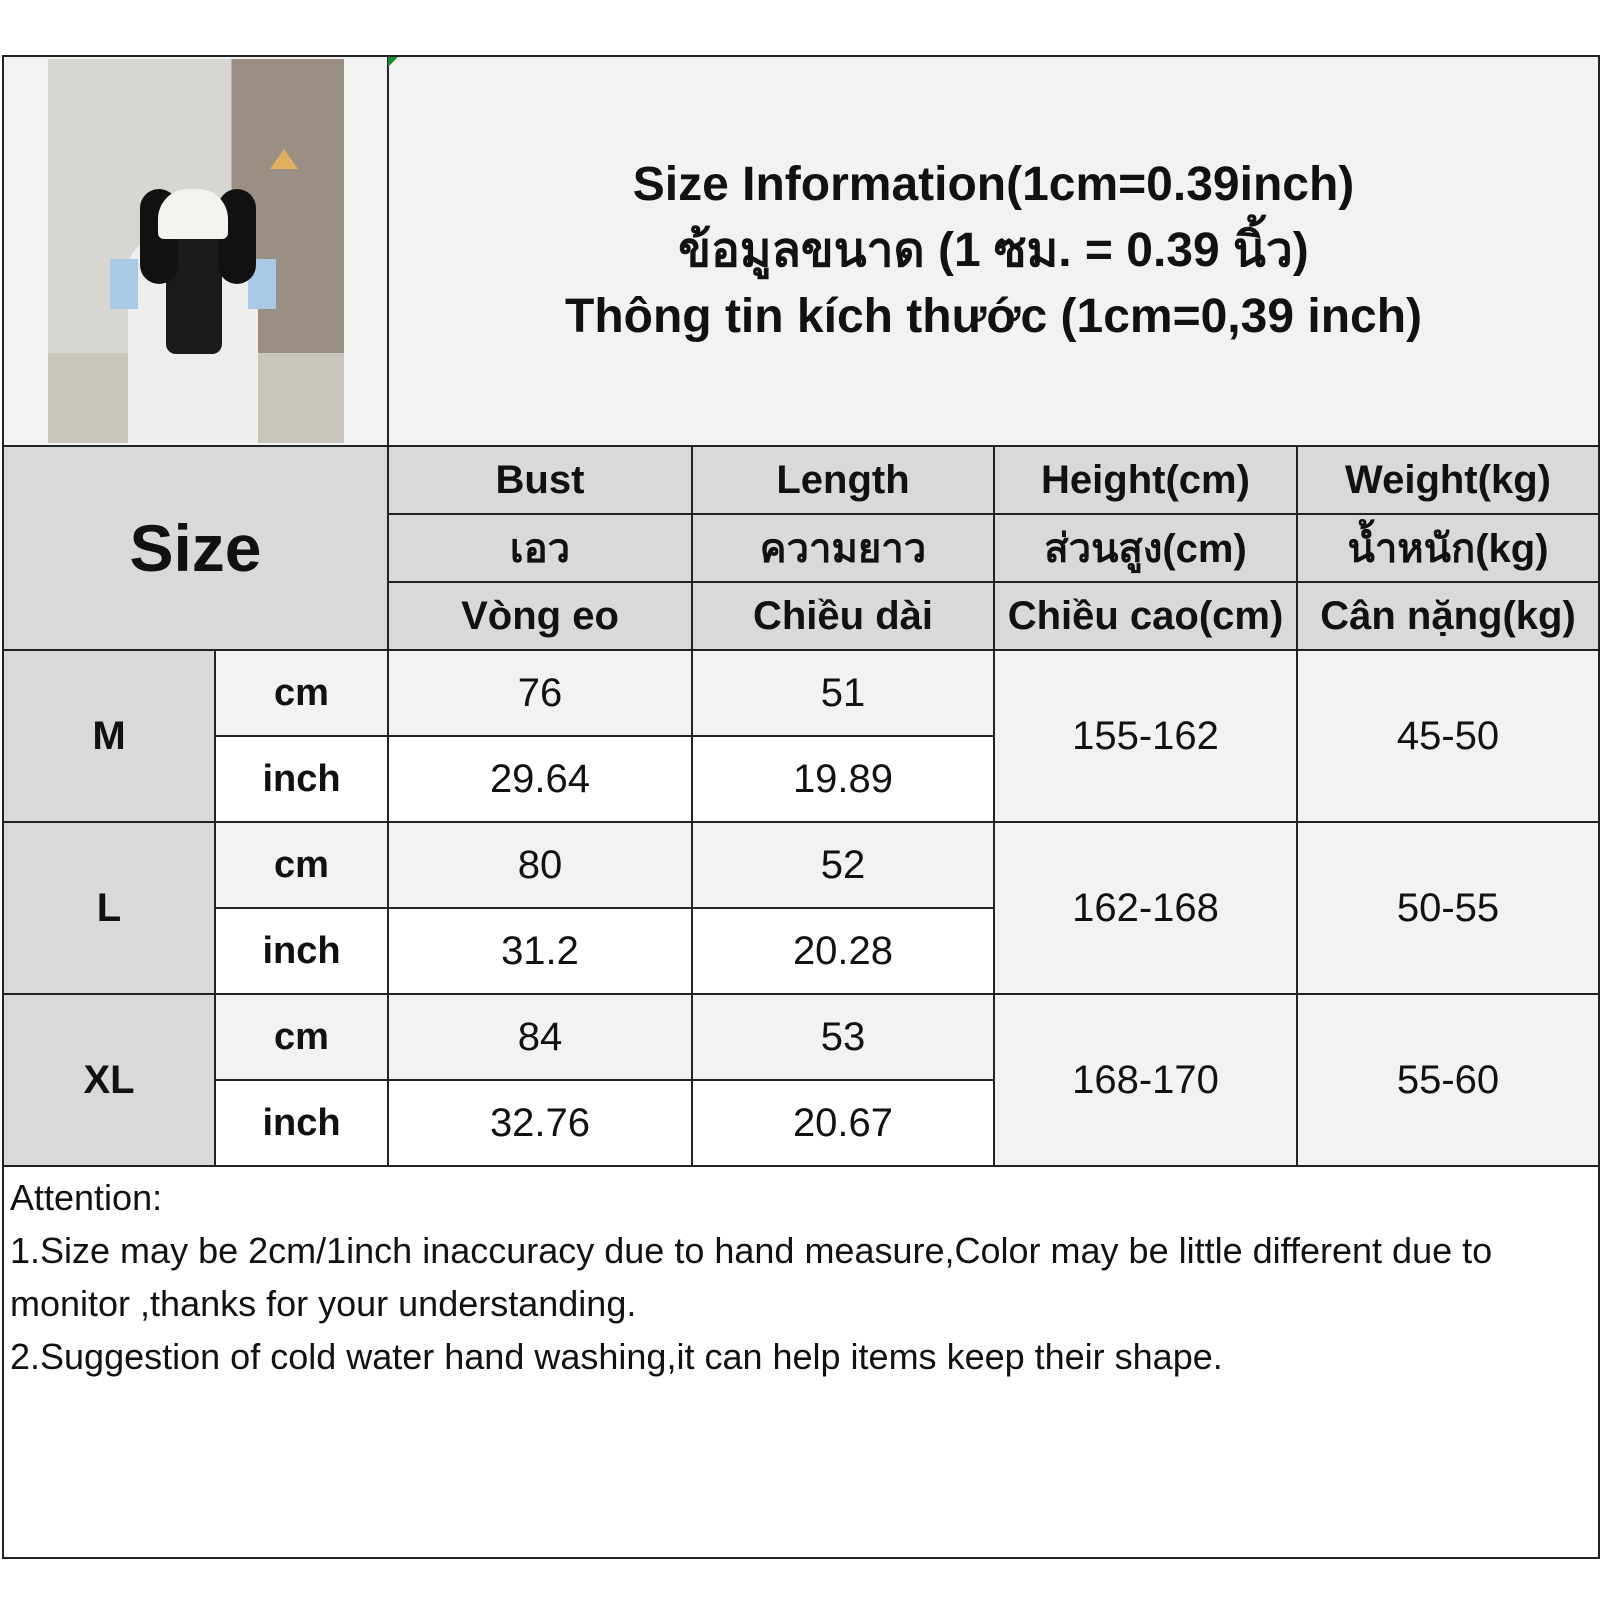  I want to click on bust-cm: 84, so click(540, 1037).